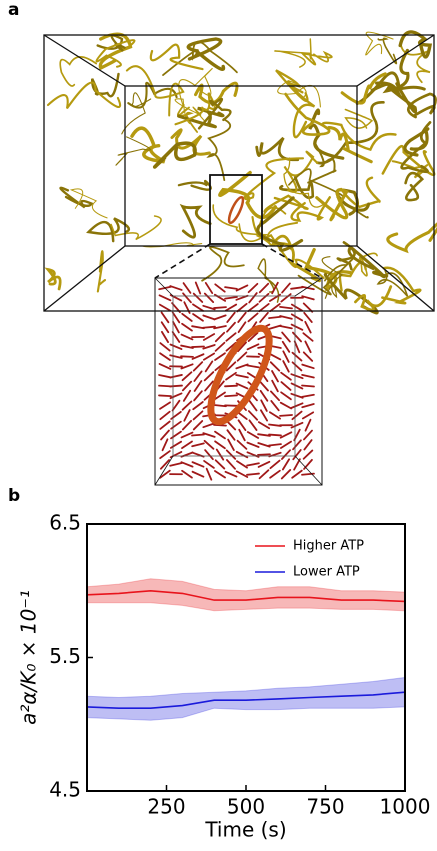  What do you see at coordinates (29, 657) in the screenshot?
I see `y-axis-label: a²α/K₀ × 10⁻¹` at bounding box center [29, 657].